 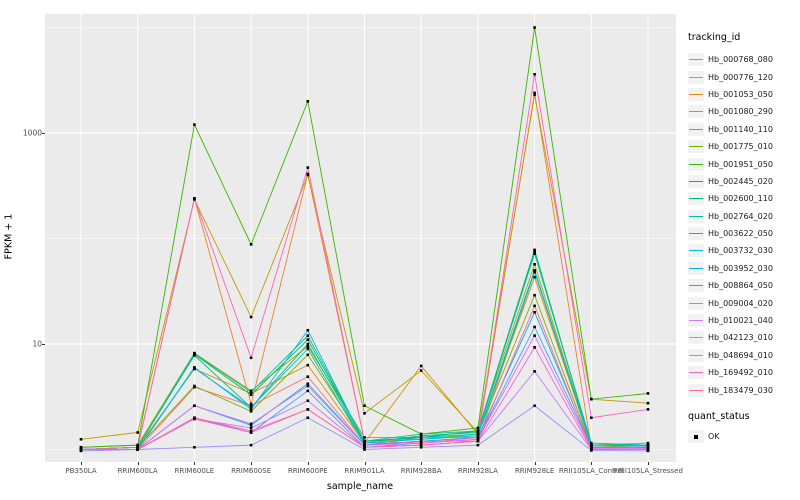 I want to click on black-square-marker-icon, so click(x=696, y=436).